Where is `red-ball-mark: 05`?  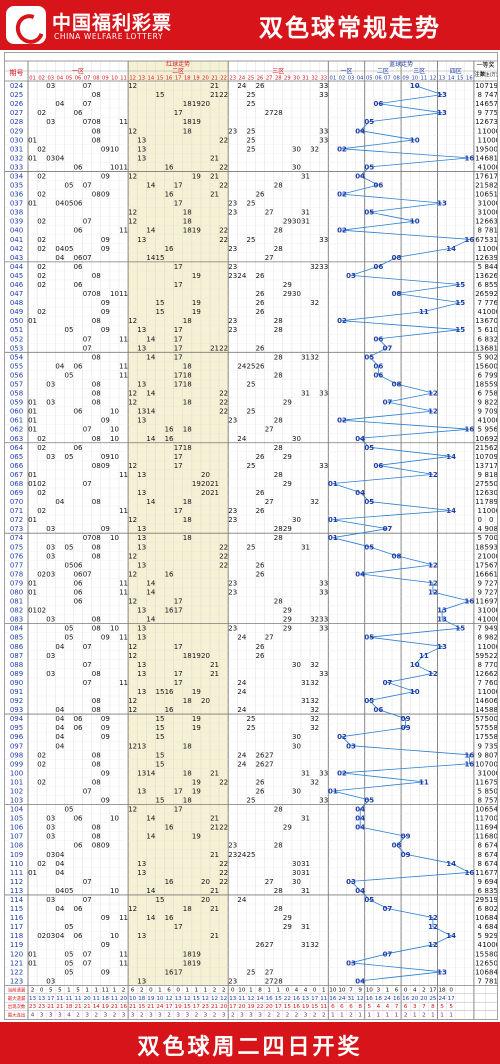
red-ball-mark: 05 is located at coordinates (68, 963).